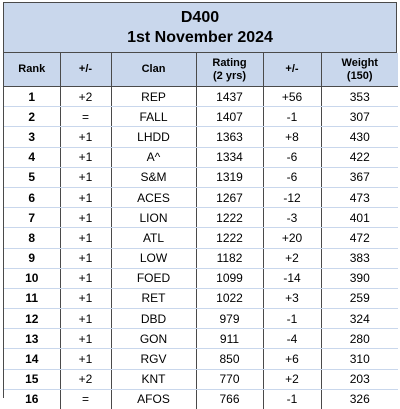  Describe the element at coordinates (32, 70) in the screenshot. I see `header-rank: Rank` at that location.